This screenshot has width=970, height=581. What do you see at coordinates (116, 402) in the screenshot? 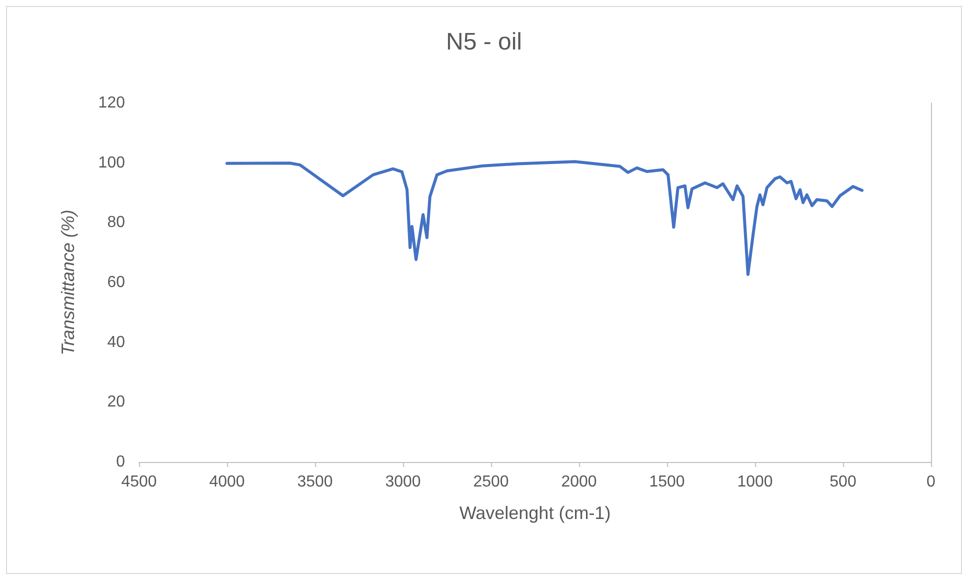
I see `y-tick-label: 20` at bounding box center [116, 402].